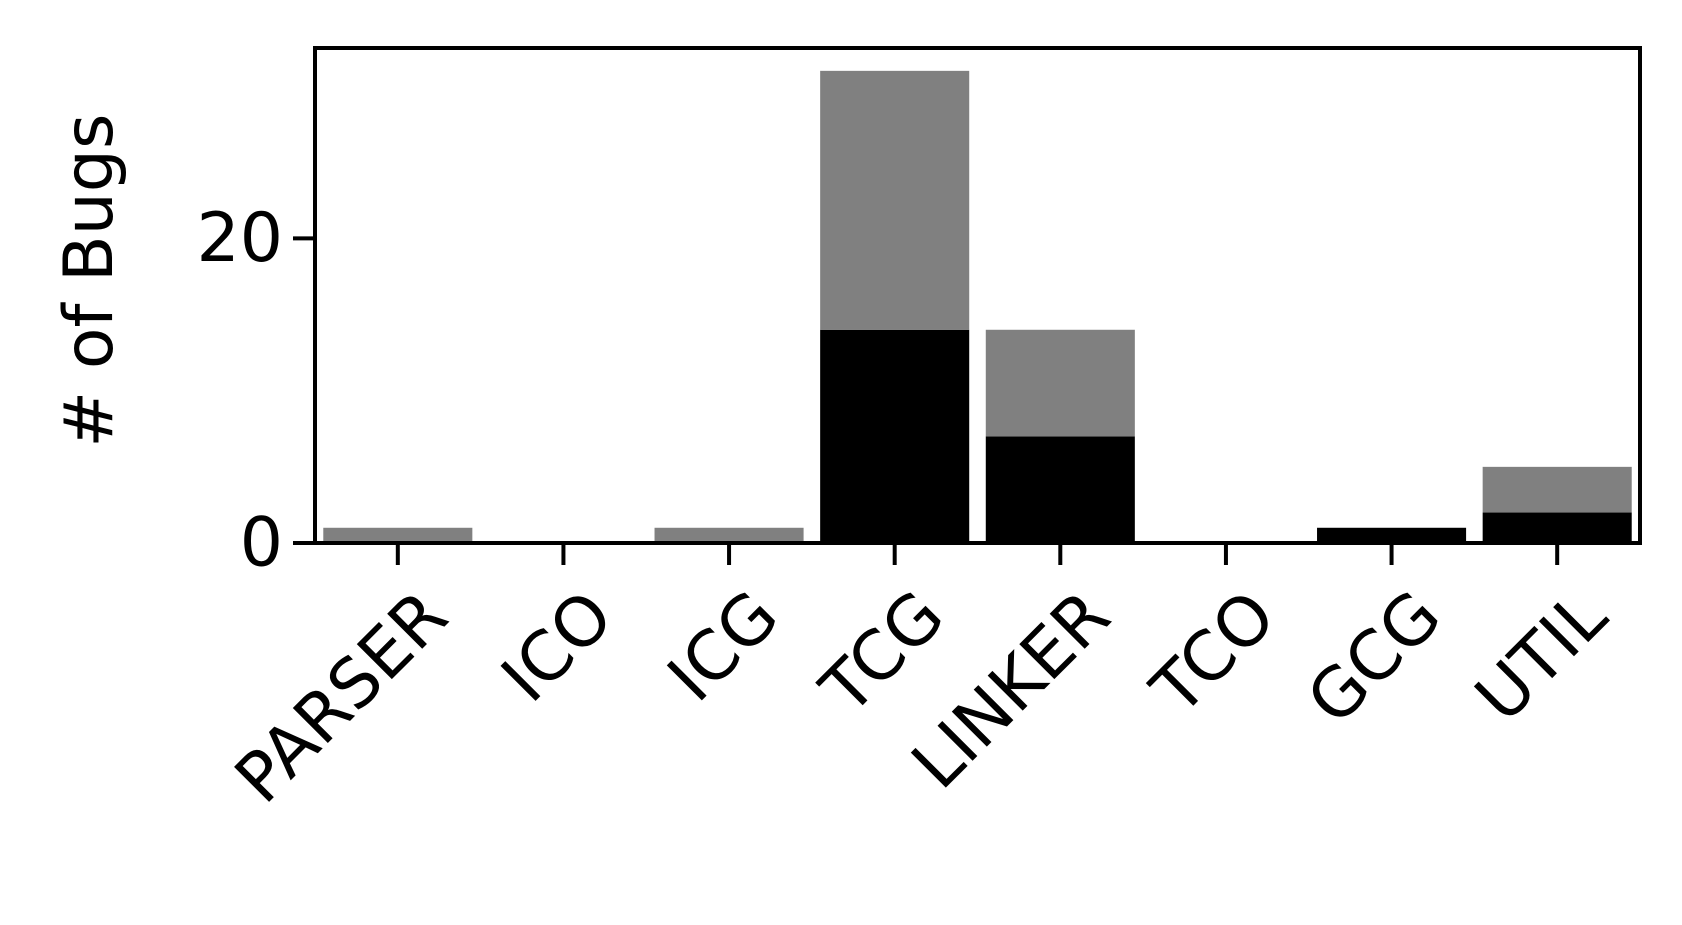  What do you see at coordinates (255, 391) in the screenshot?
I see `y-axis: 0 20` at bounding box center [255, 391].